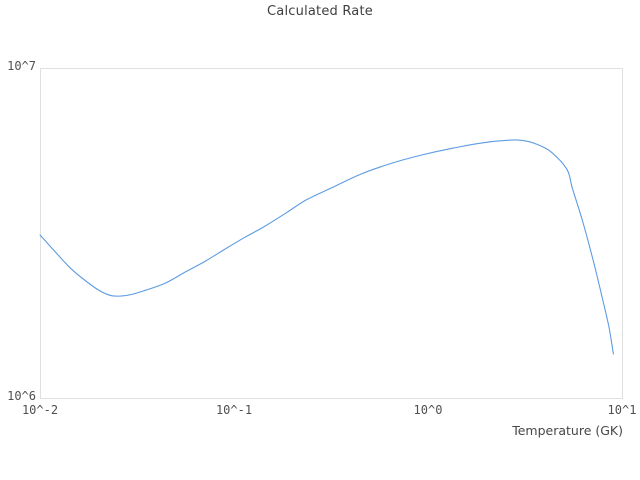 This screenshot has width=640, height=480. What do you see at coordinates (21, 396) in the screenshot?
I see `y-tick-label: 10^6` at bounding box center [21, 396].